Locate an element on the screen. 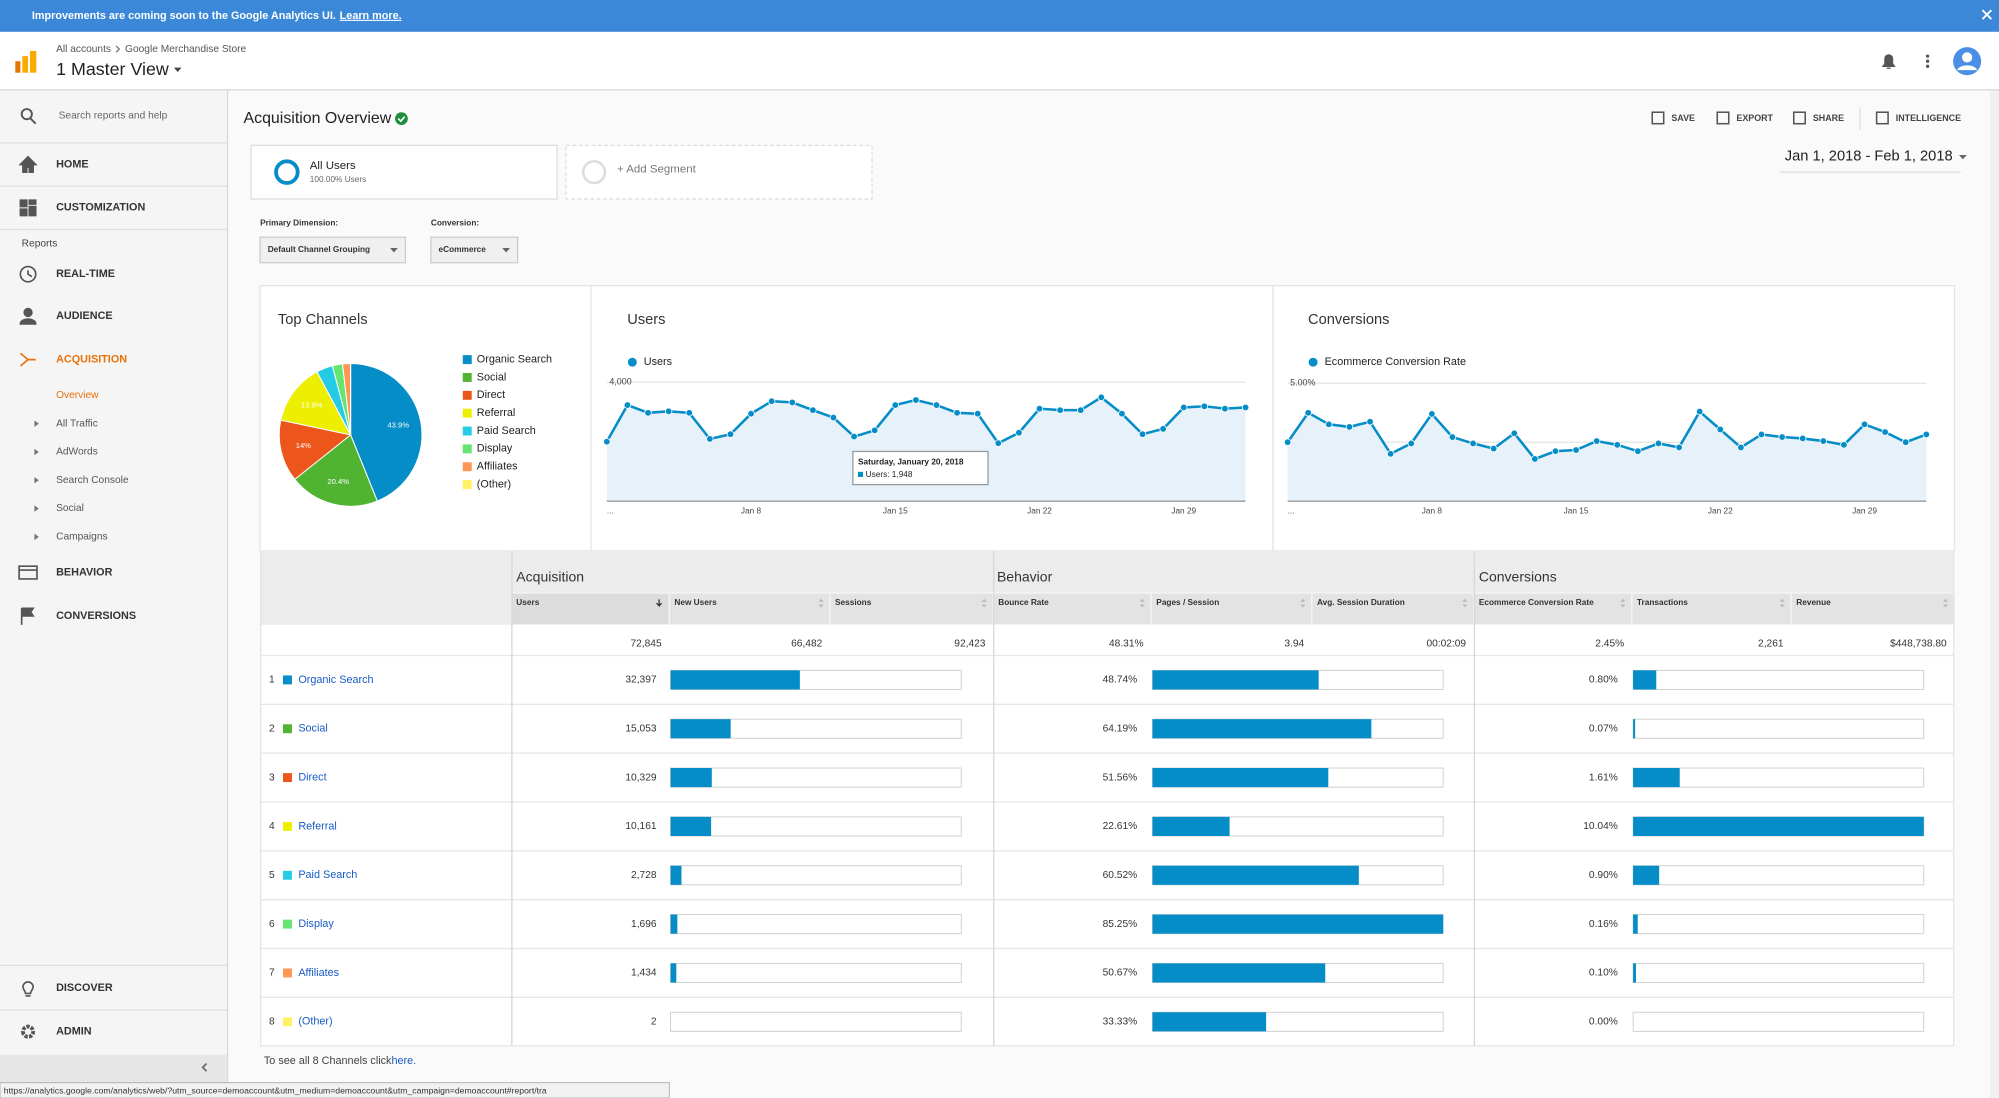 Image resolution: width=1999 pixels, height=1098 pixels. total-value: 3.94 is located at coordinates (1294, 644).